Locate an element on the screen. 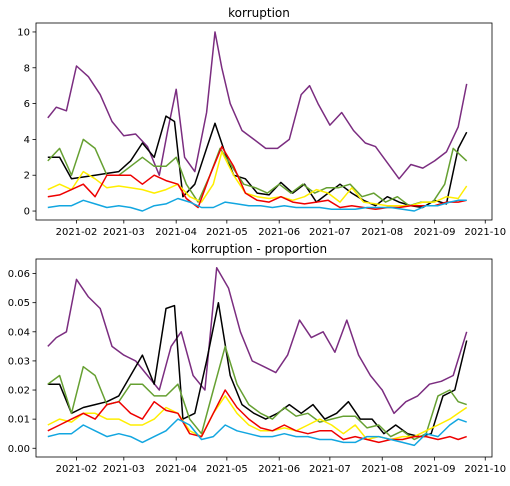  y-tick-label: 6 is located at coordinates (27, 104).